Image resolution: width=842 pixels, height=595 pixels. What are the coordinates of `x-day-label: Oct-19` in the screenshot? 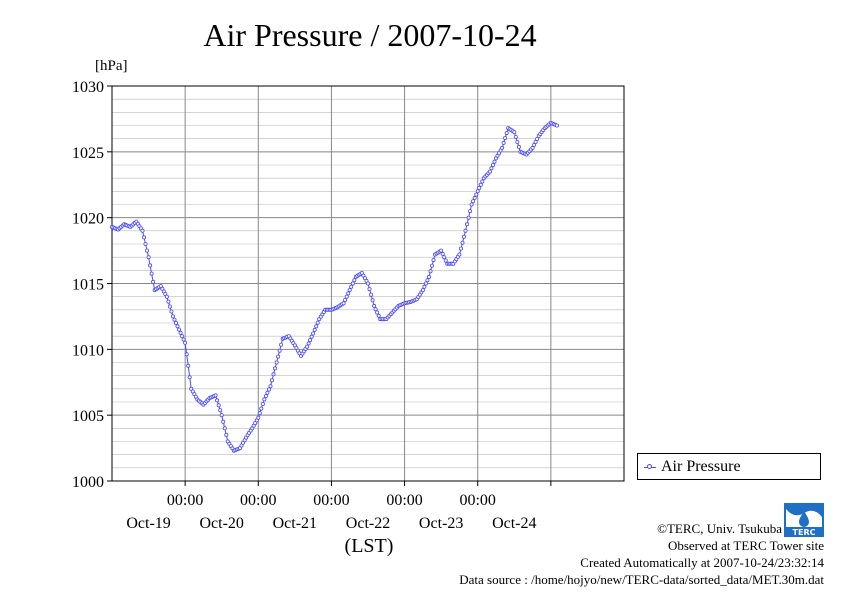 It's located at (148, 523).